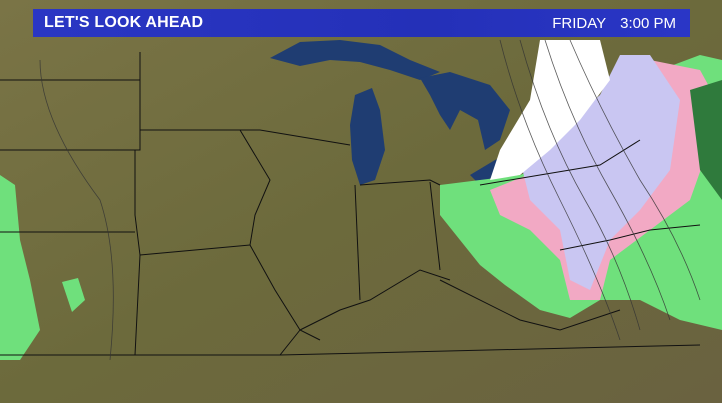 Image resolution: width=722 pixels, height=403 pixels. Describe the element at coordinates (648, 23) in the screenshot. I see `forecast-time: 3:00 PM` at that location.